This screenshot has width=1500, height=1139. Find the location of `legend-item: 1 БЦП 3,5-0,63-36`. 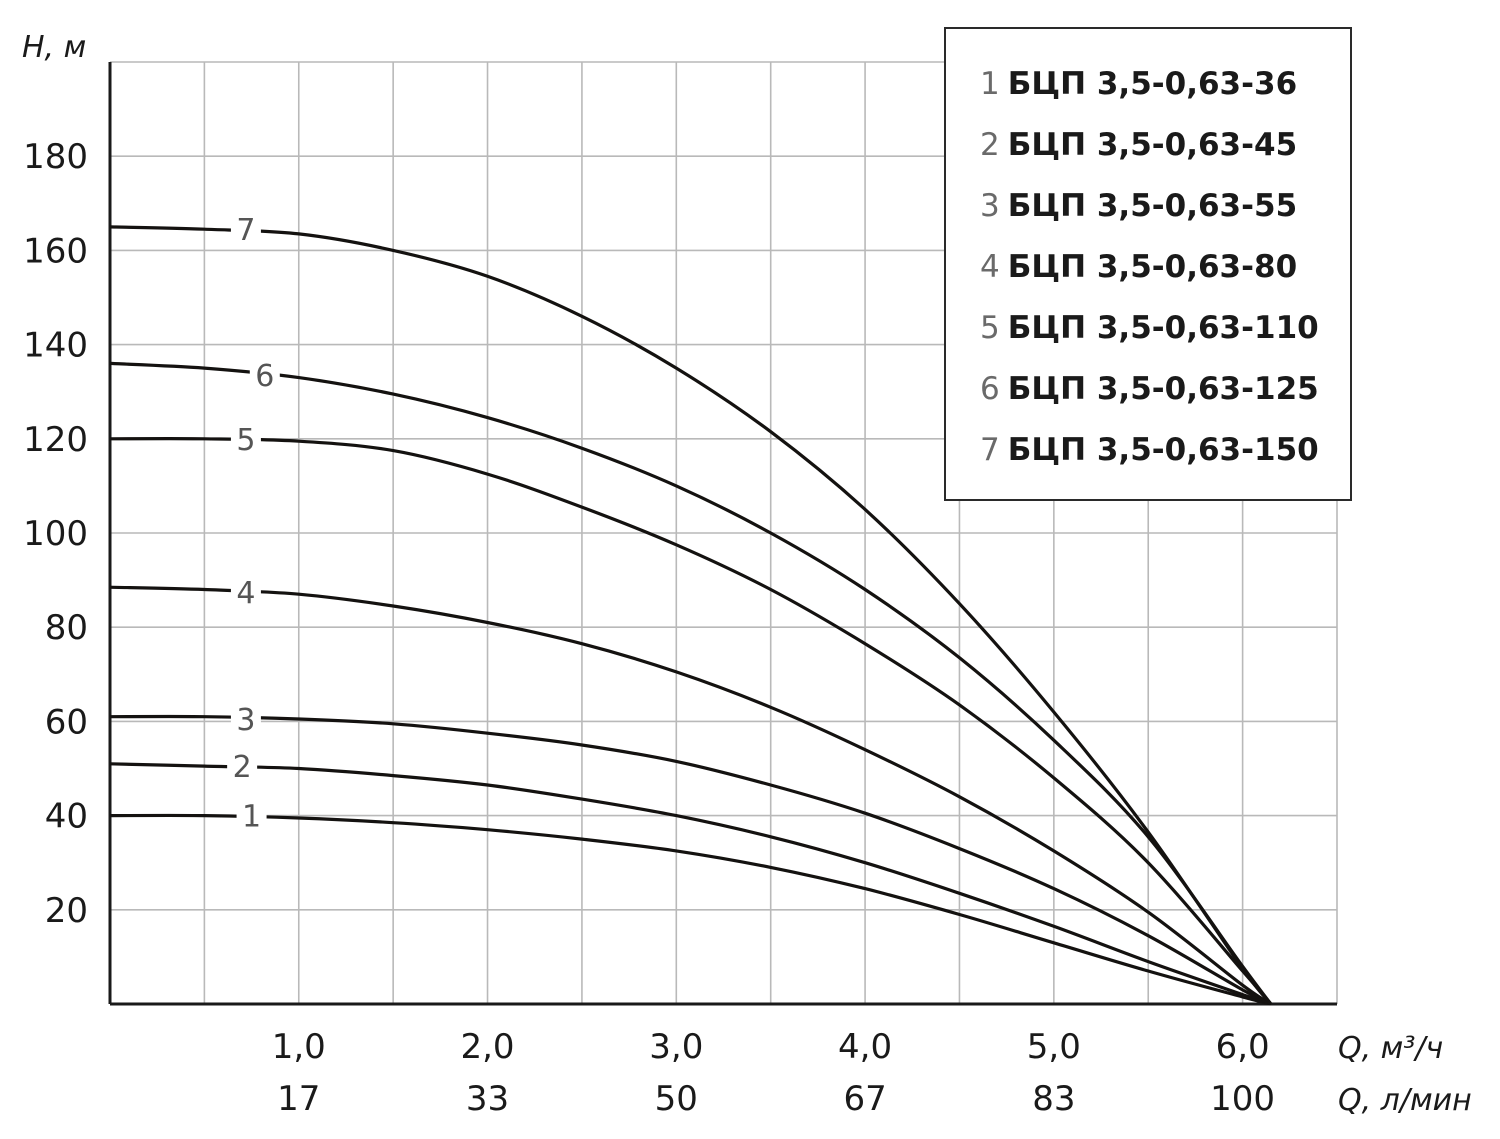

legend-item: 1 БЦП 3,5-0,63-36 is located at coordinates (1148, 89).